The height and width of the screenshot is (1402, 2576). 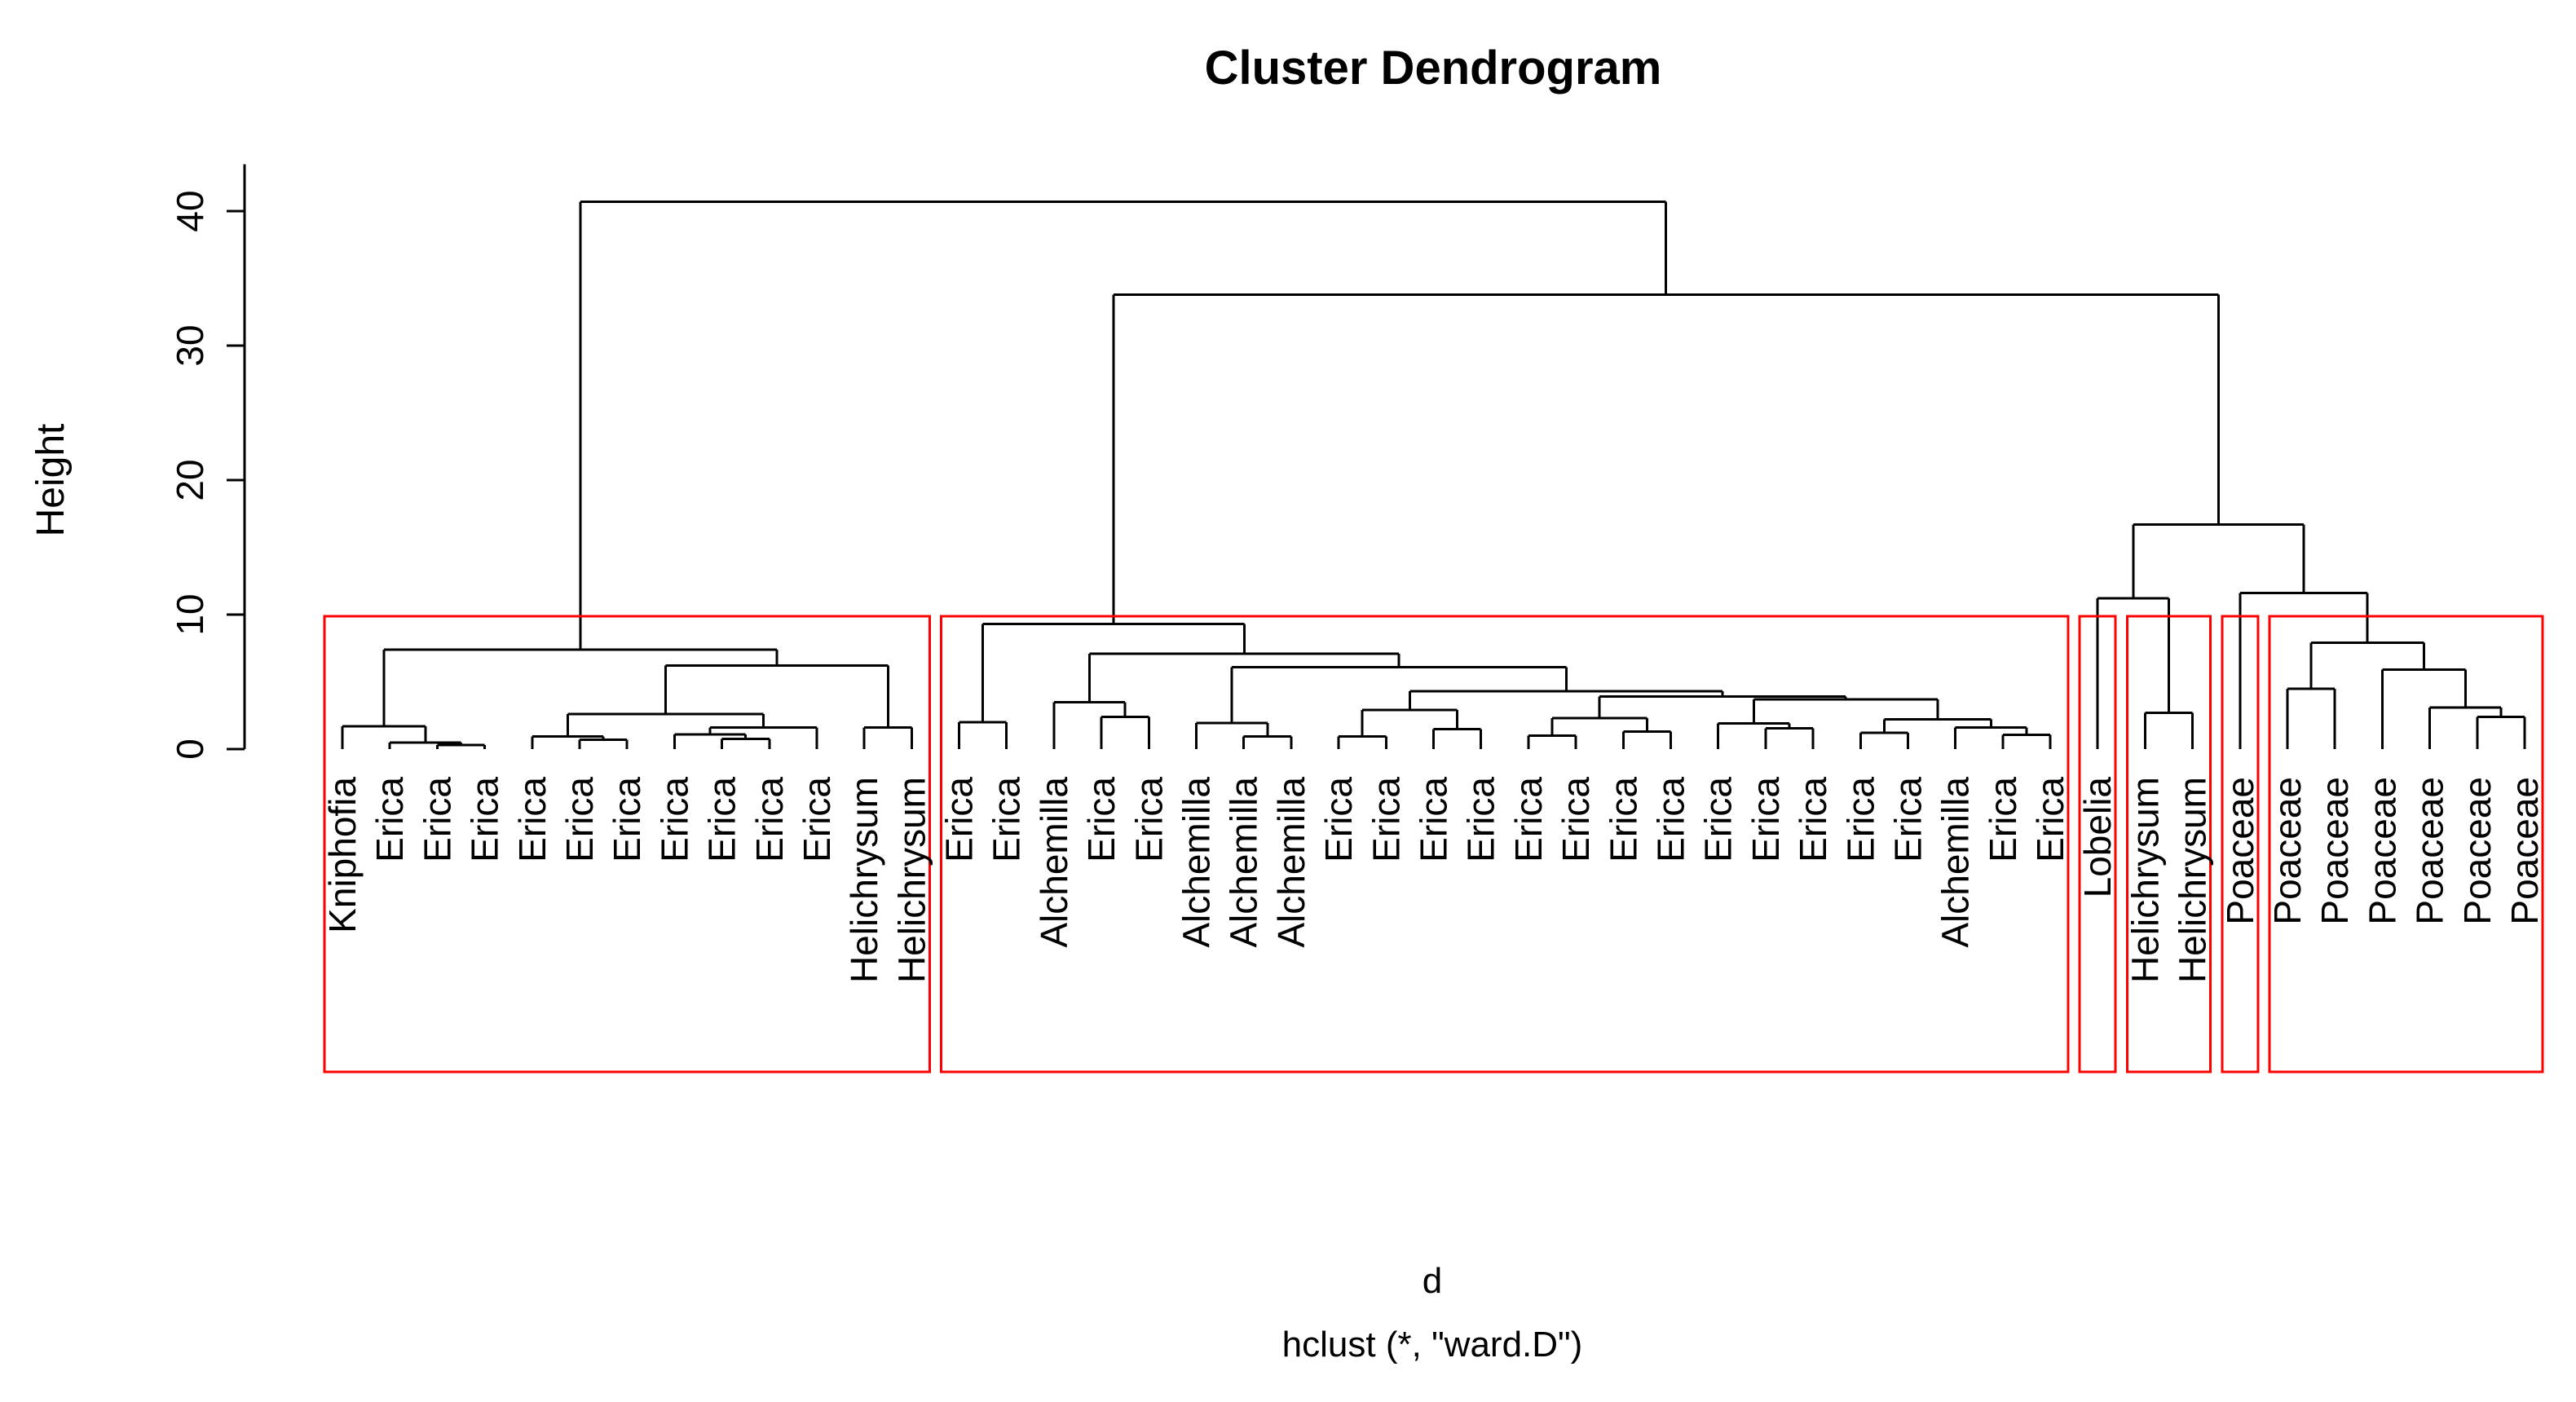 I want to click on leaf-label: Kniphofia, so click(x=342, y=855).